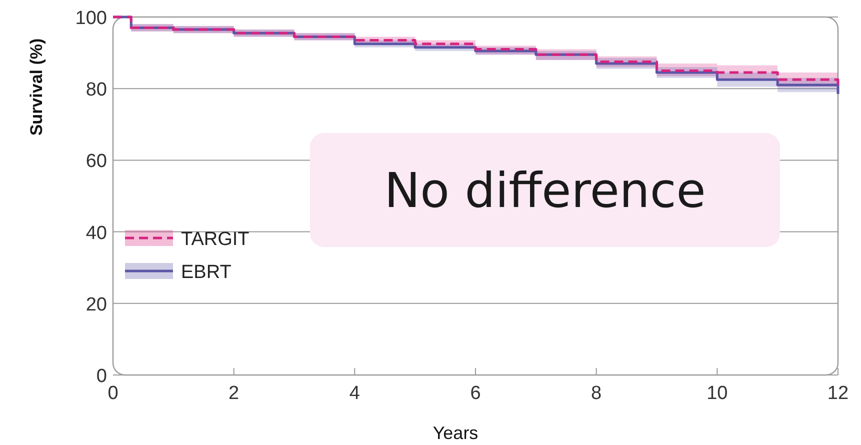  I want to click on x-tick-label: 12, so click(838, 393).